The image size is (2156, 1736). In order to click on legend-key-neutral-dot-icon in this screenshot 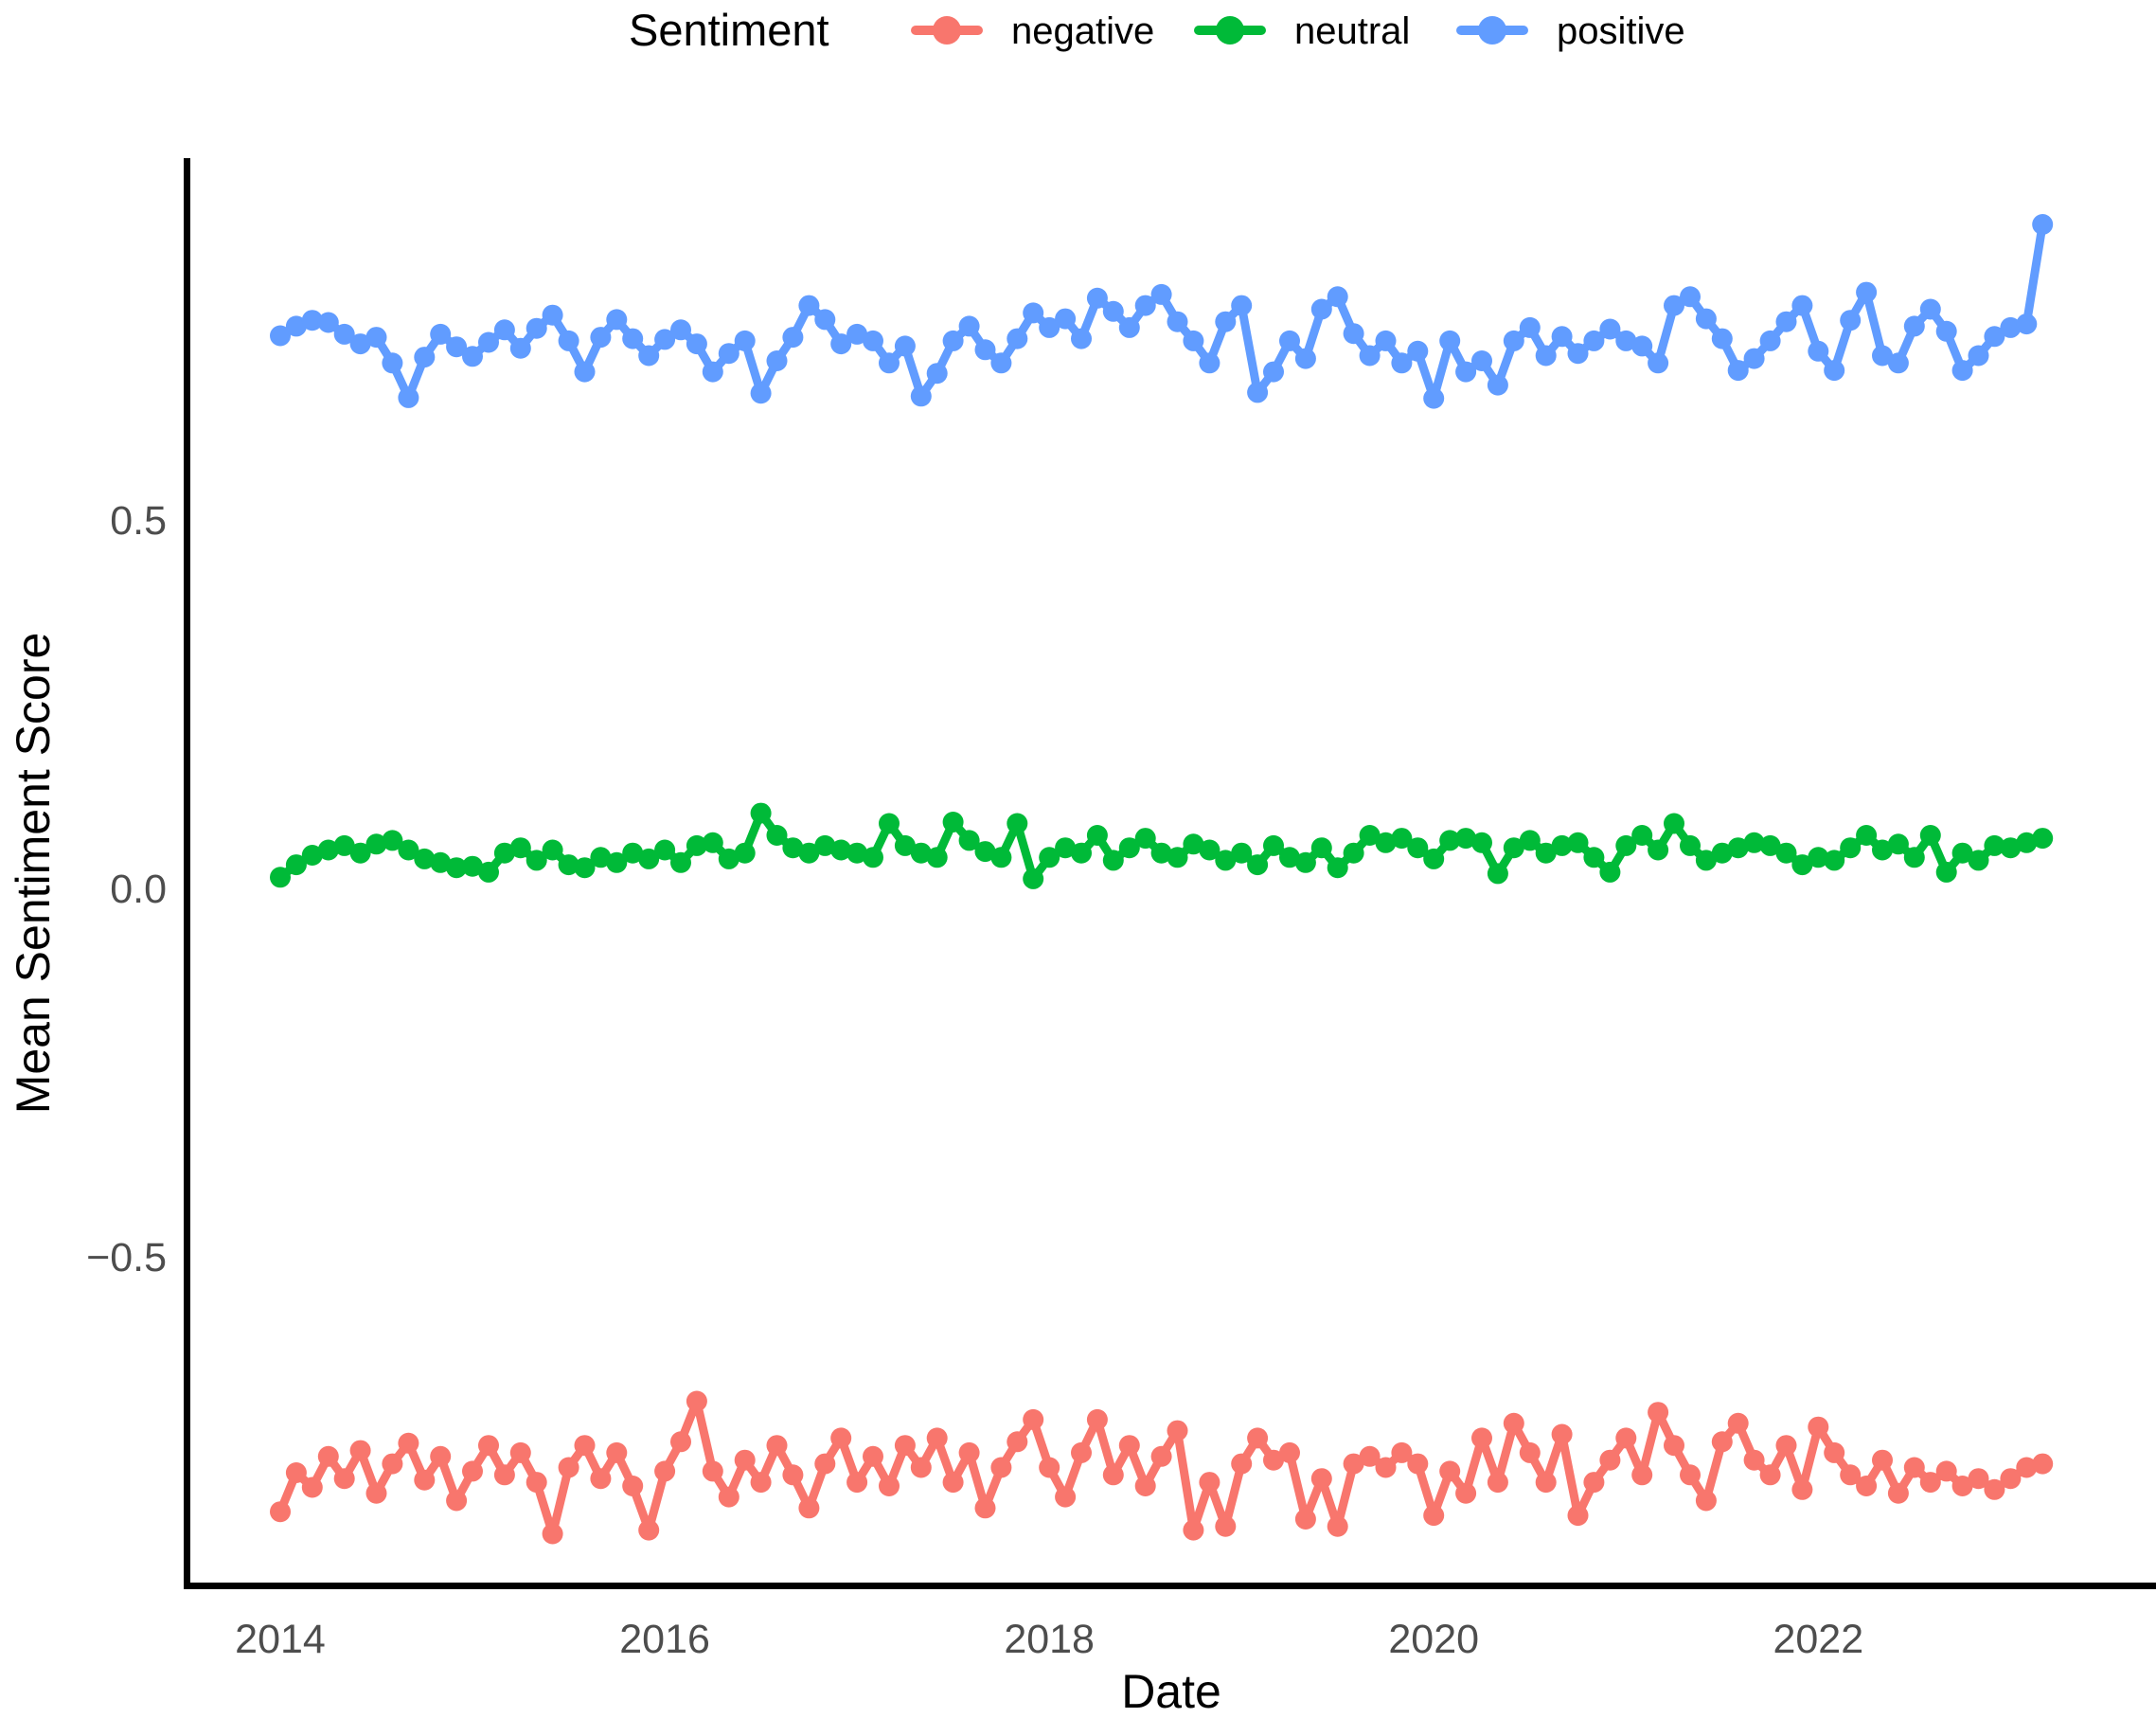, I will do `click(1230, 30)`.